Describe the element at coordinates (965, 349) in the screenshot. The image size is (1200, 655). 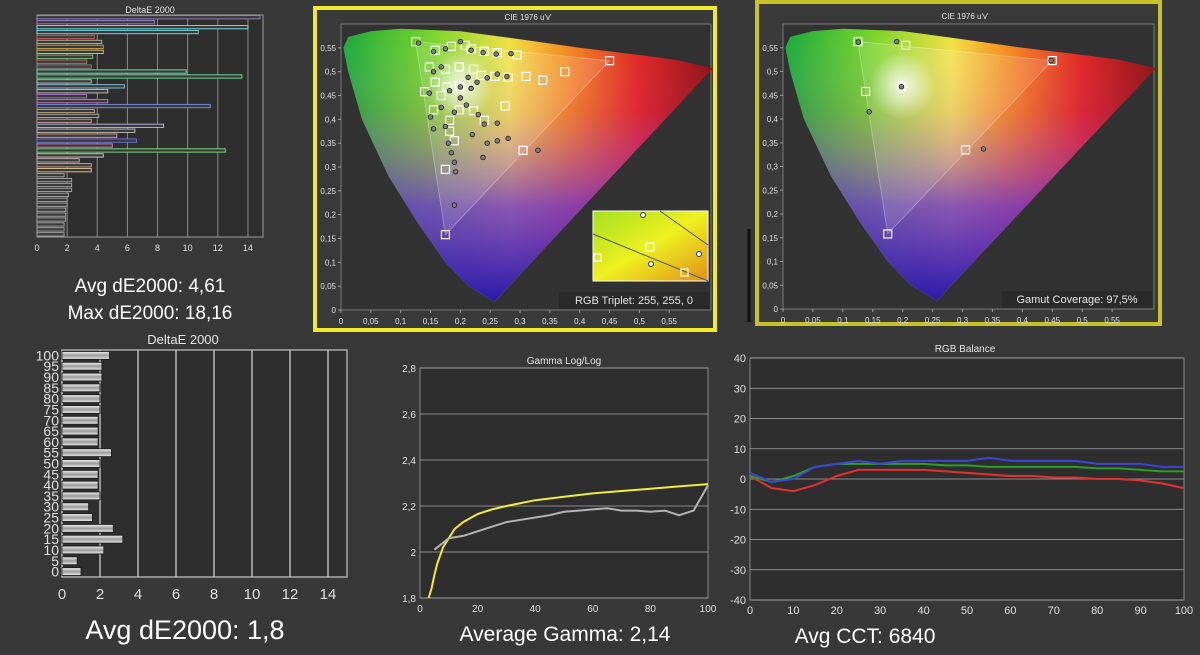
I see `rgb-balance-title: RGB Balance` at that location.